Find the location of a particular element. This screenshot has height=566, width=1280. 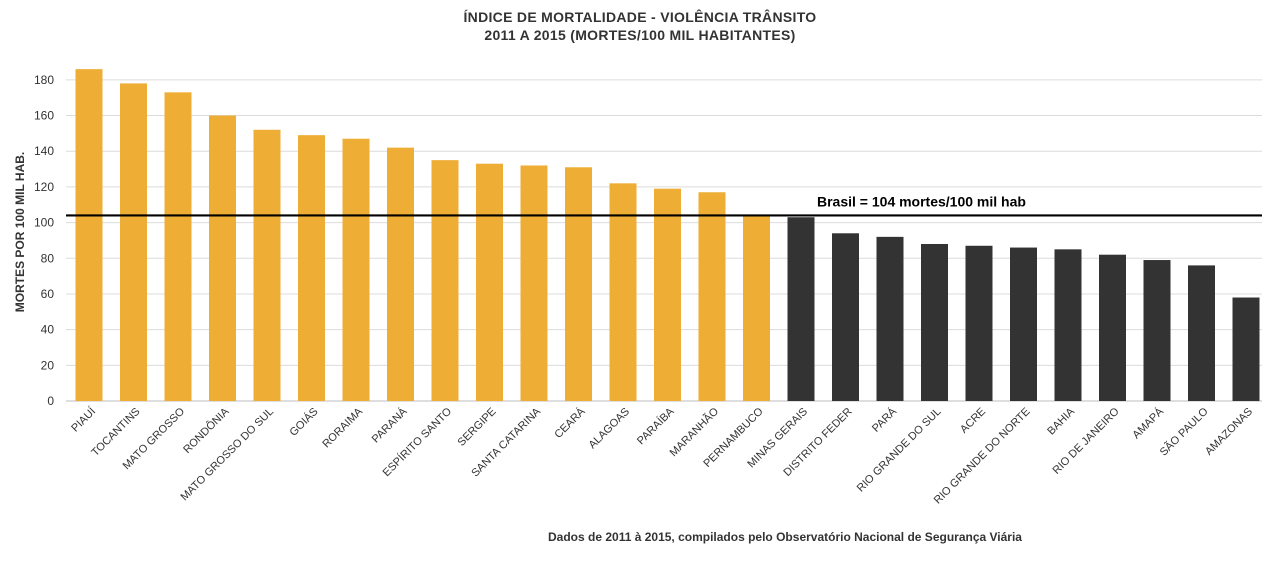

x-tick-label: RIO GRANDE DO NORTE is located at coordinates (982, 456).